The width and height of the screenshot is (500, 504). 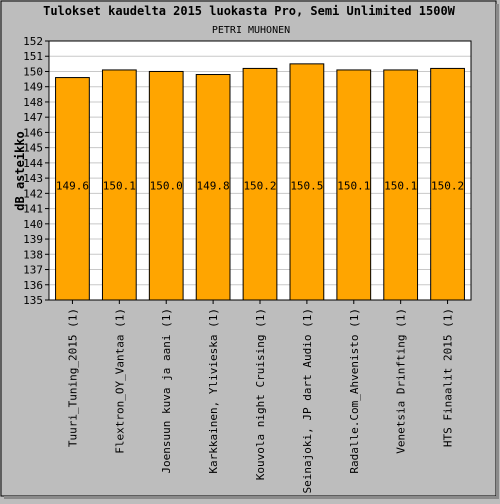 What do you see at coordinates (251, 497) in the screenshot?
I see `chart-shadow-bottom` at bounding box center [251, 497].